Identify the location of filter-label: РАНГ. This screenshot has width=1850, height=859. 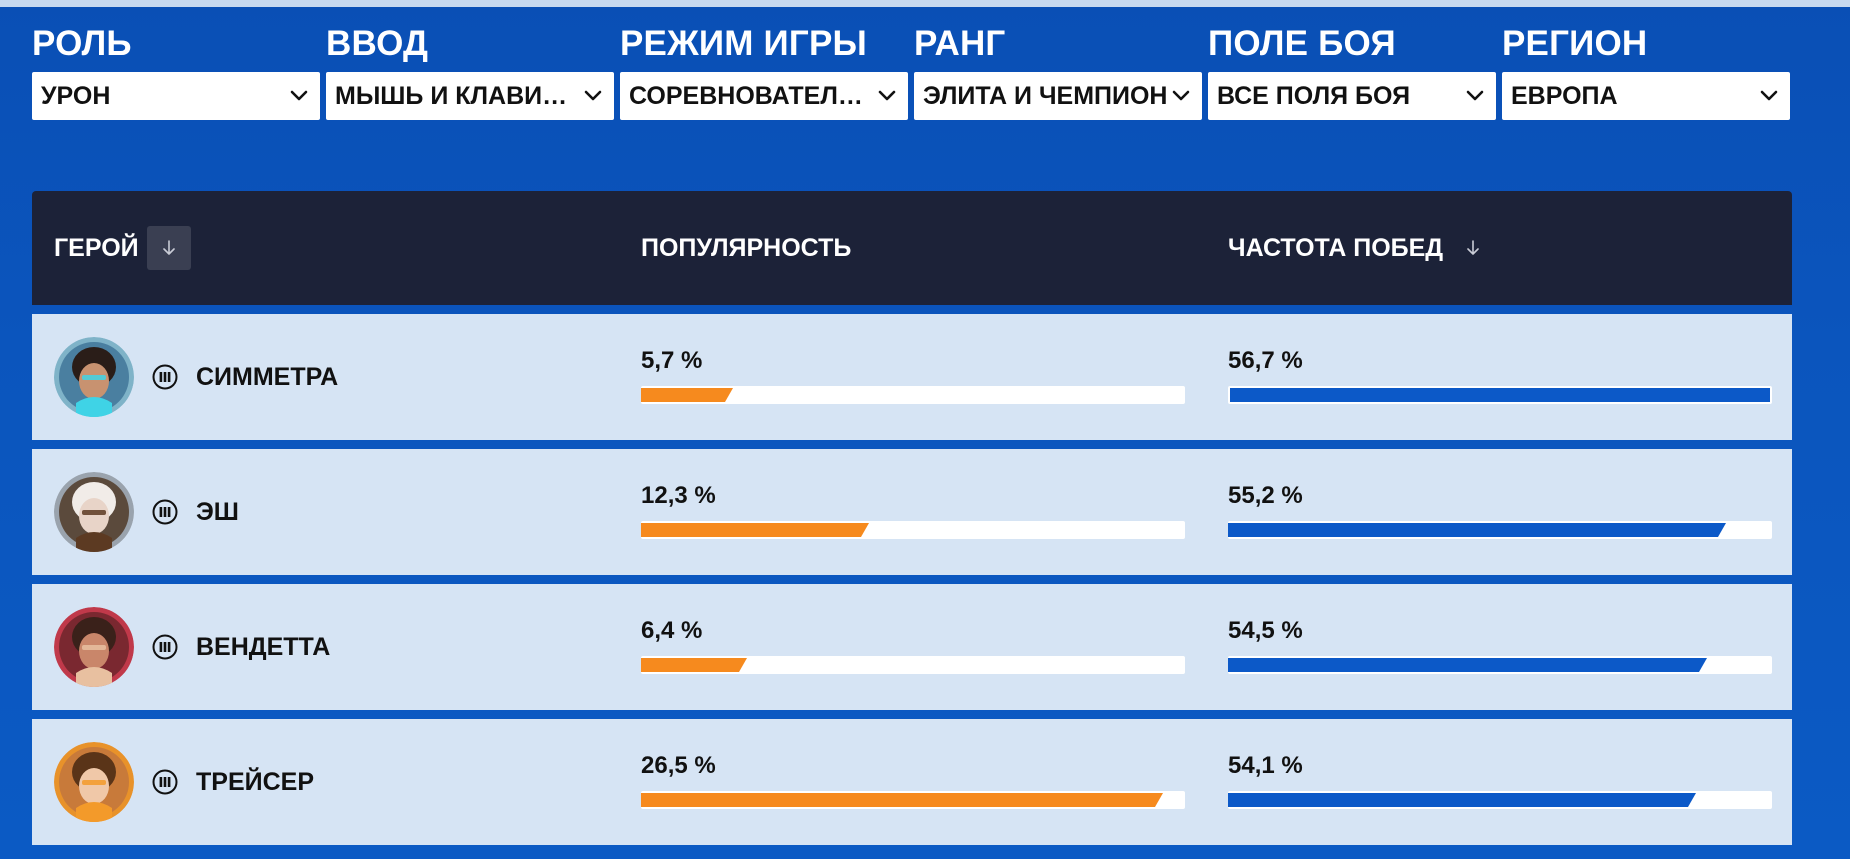
(960, 43).